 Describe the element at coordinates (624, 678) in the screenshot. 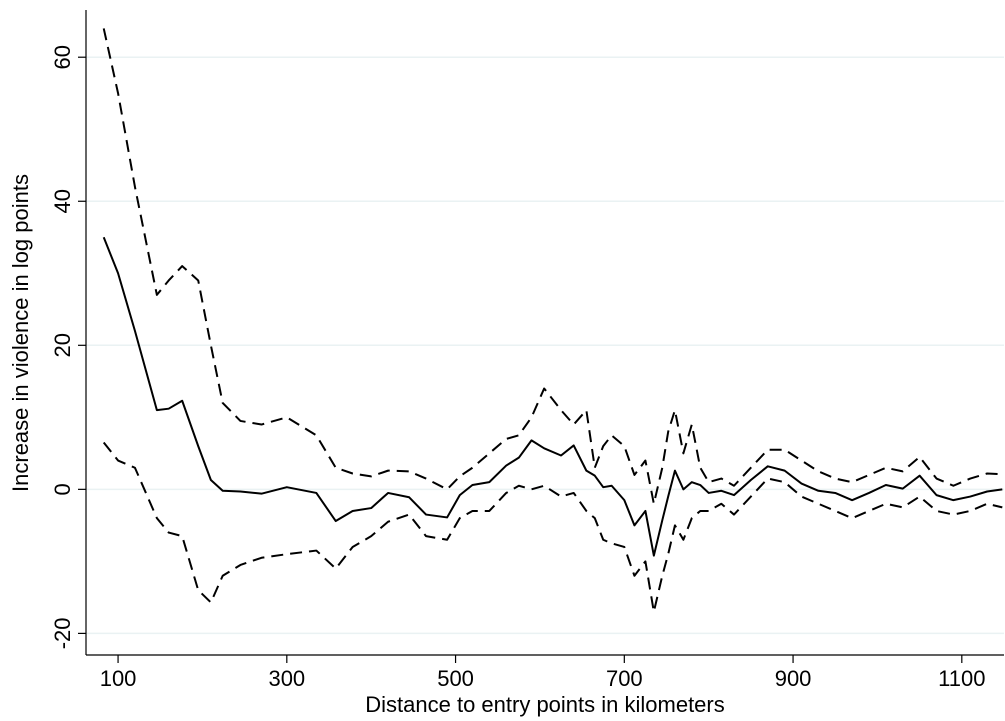

I see `x-tick-label: 700` at that location.